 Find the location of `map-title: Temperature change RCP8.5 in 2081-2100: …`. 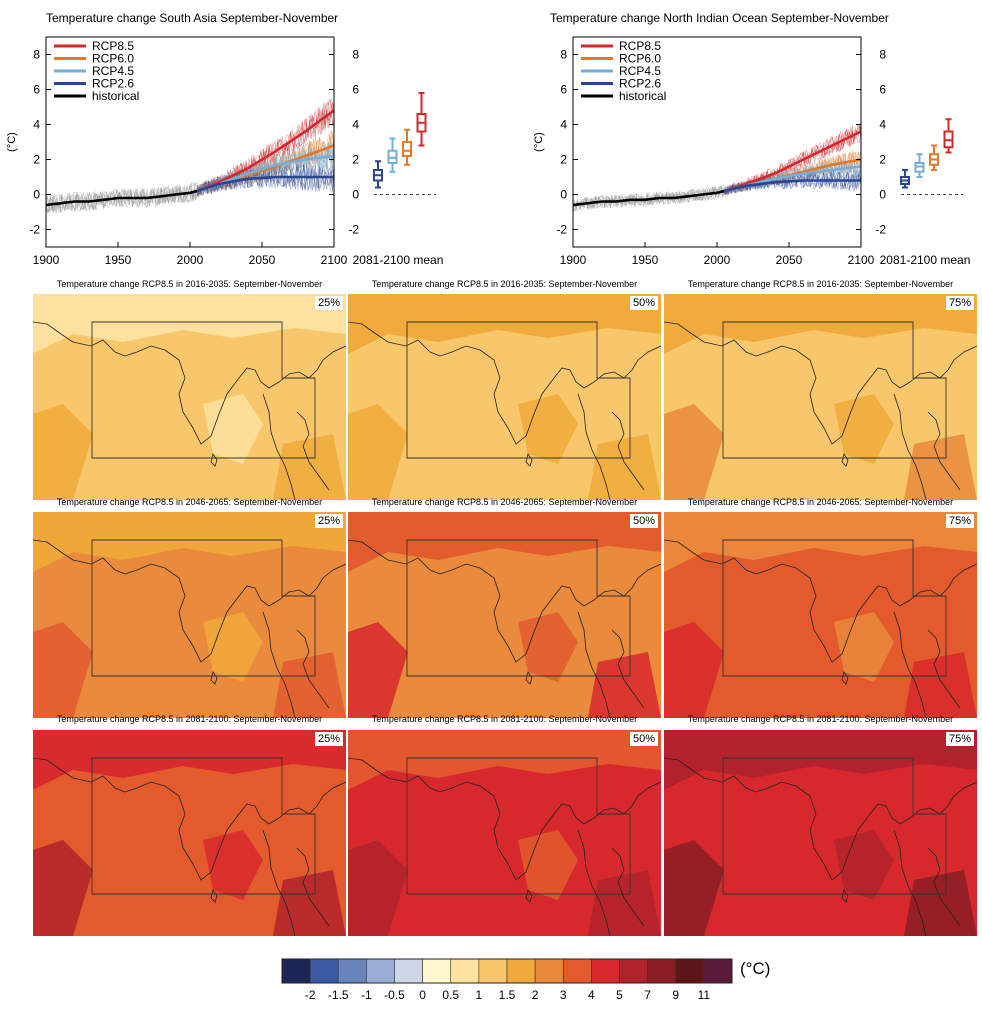

map-title: Temperature change RCP8.5 in 2081-2100: … is located at coordinates (189, 719).